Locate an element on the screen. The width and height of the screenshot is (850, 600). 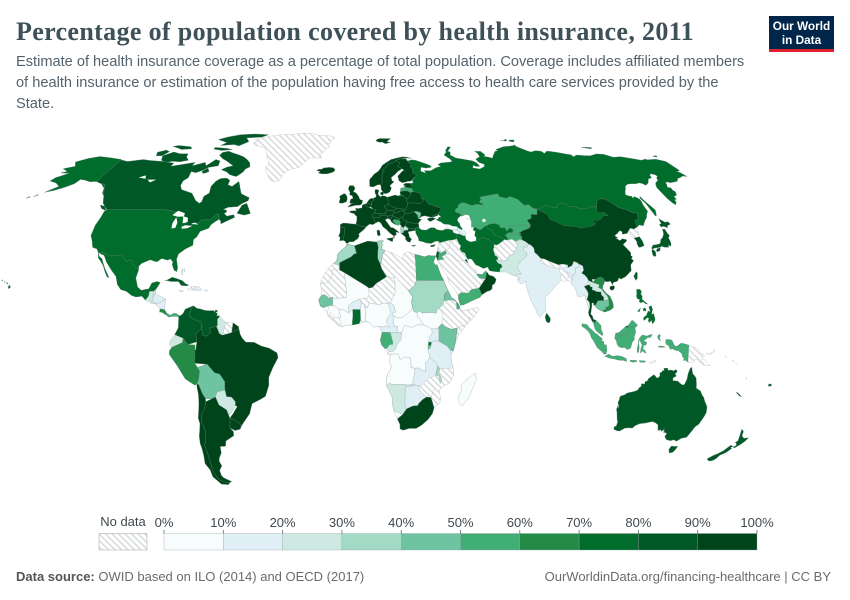
svg-text: 70% is located at coordinates (579, 522).